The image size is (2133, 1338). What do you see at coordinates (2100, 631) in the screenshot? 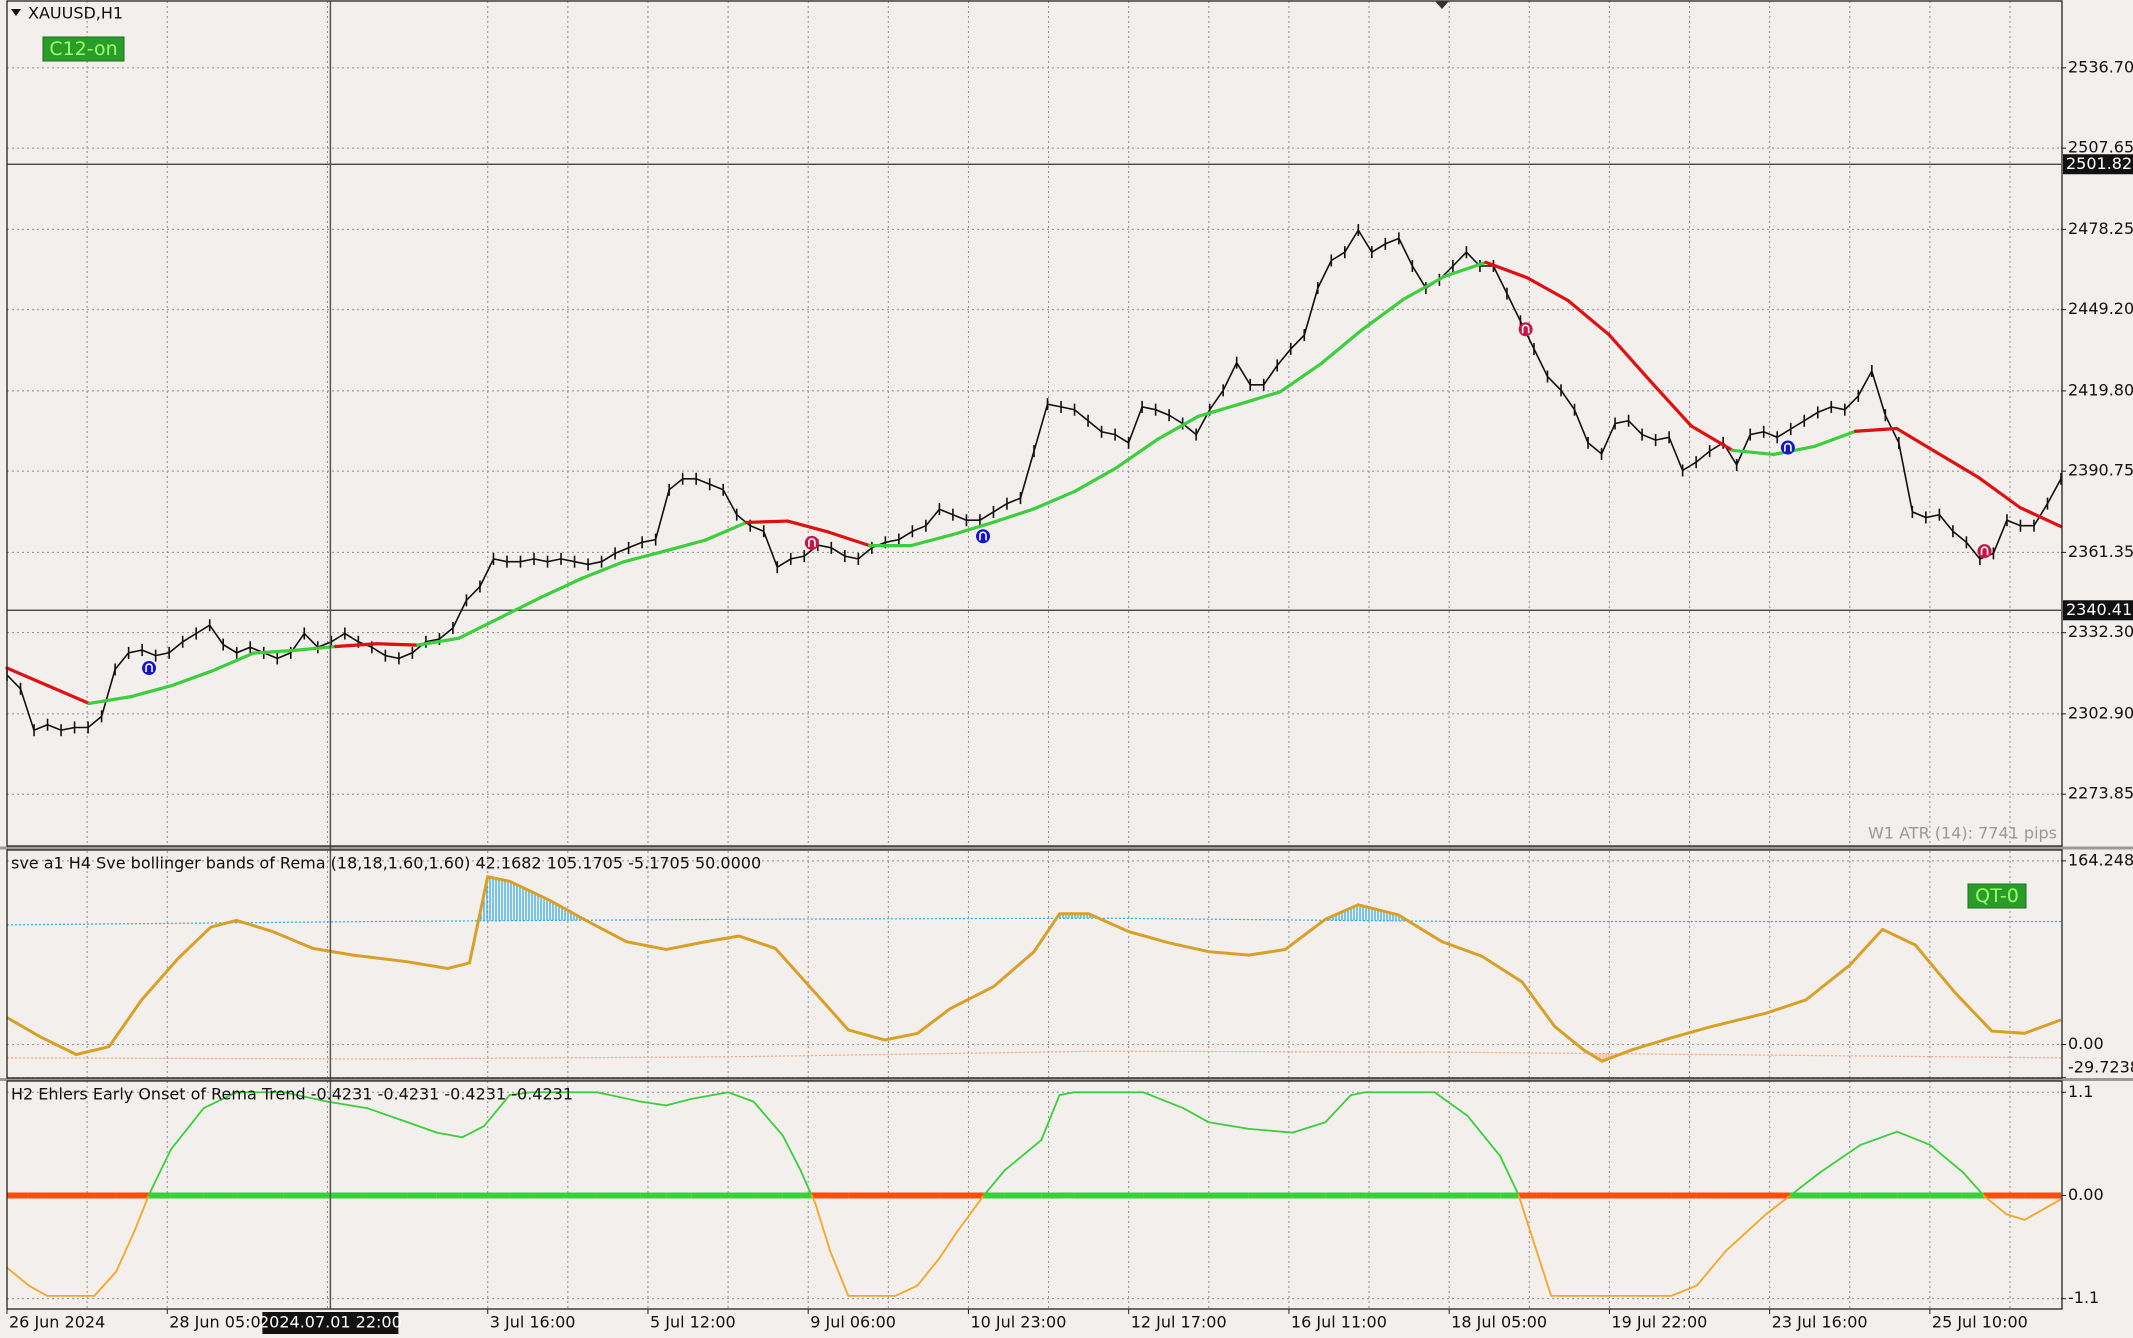
I see `y-tick-label: 2332.30` at bounding box center [2100, 631].